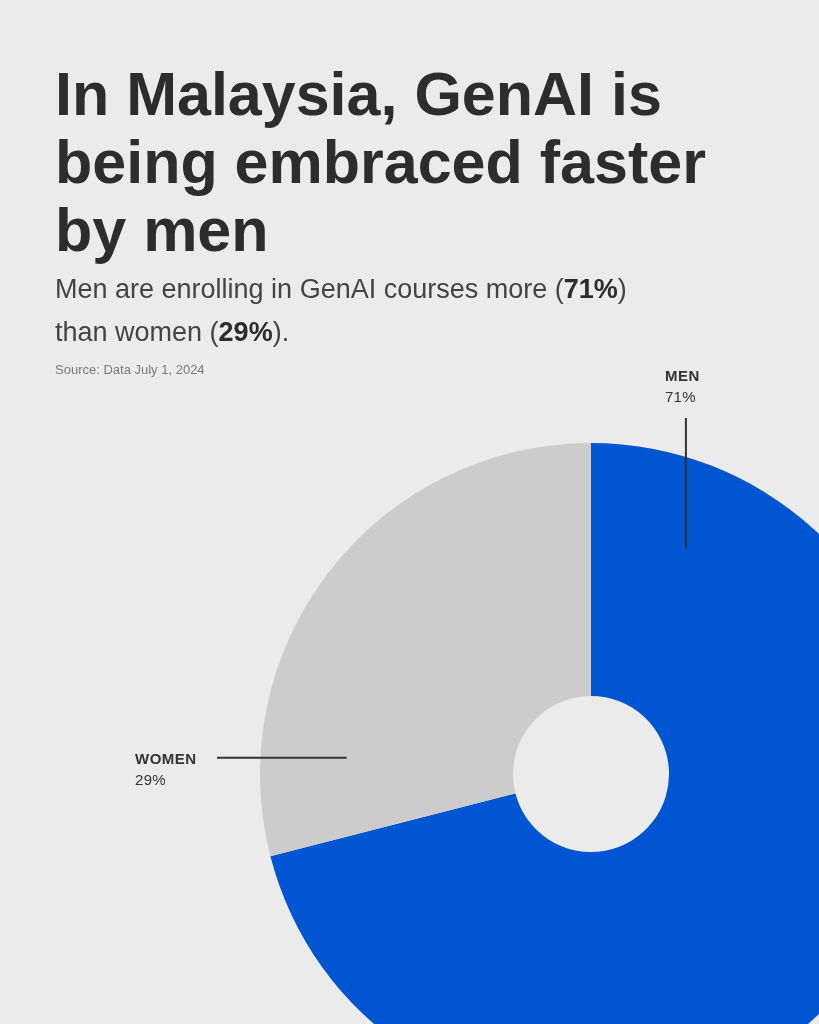 This screenshot has width=819, height=1024. What do you see at coordinates (341, 310) in the screenshot?
I see `text: Men are enrolling in GenAI courses more (71%) than women (29%).` at bounding box center [341, 310].